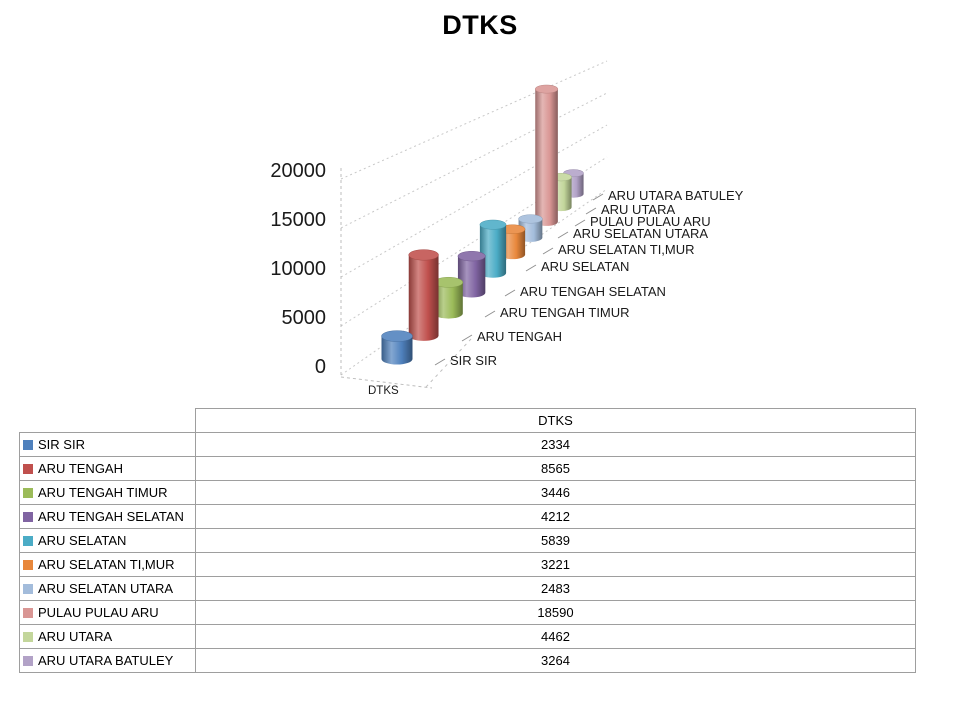 The image size is (960, 720). I want to click on cylinder-aru-selatan, so click(493, 248).